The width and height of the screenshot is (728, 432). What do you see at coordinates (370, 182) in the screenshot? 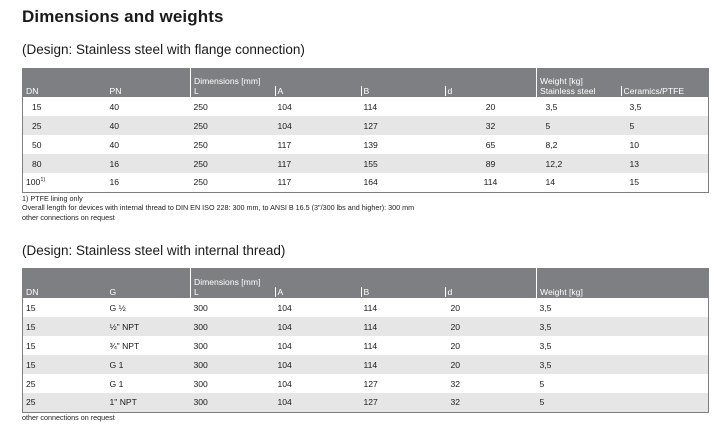
I see `cell-b: 164` at bounding box center [370, 182].